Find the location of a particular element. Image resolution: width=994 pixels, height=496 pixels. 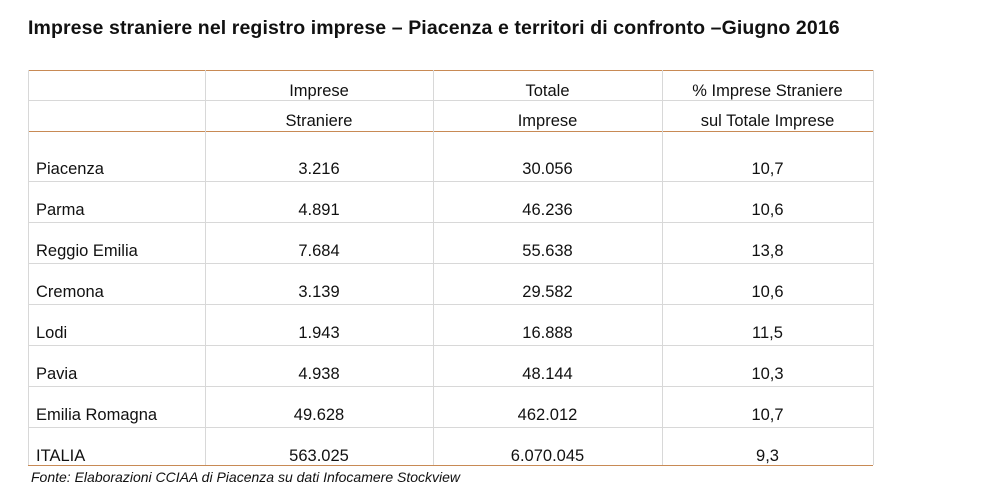

row-territory: ITALIA is located at coordinates (61, 456).